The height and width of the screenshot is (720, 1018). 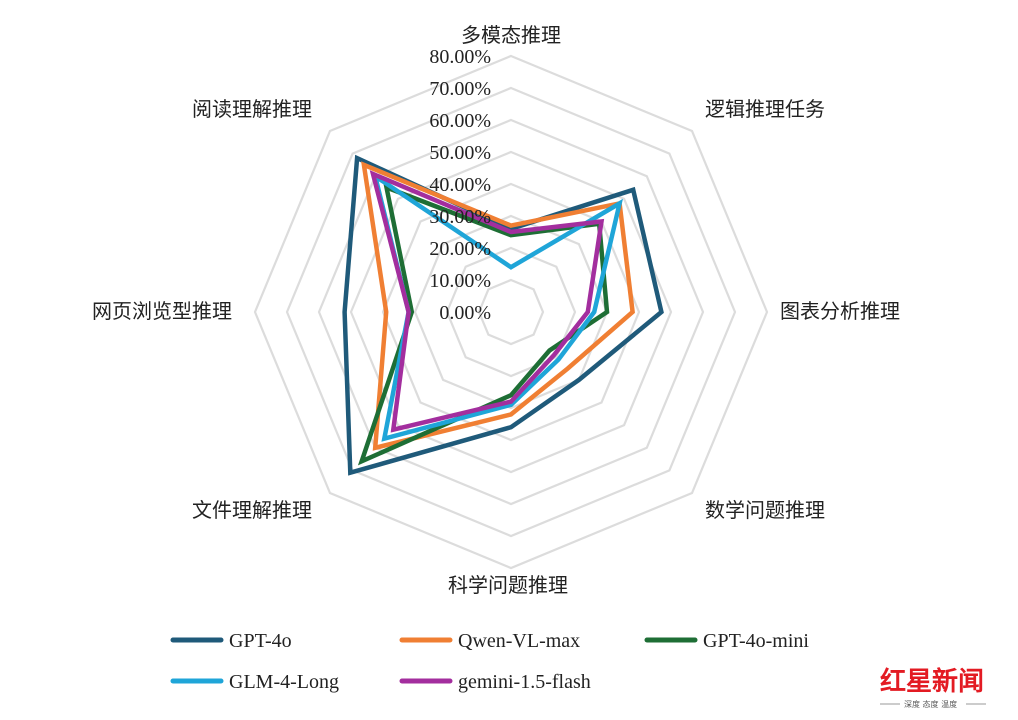 What do you see at coordinates (260, 641) in the screenshot?
I see `legend-label: GPT-4o` at bounding box center [260, 641].